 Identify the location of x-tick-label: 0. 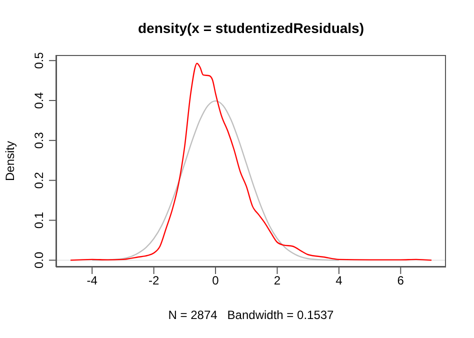
(216, 281).